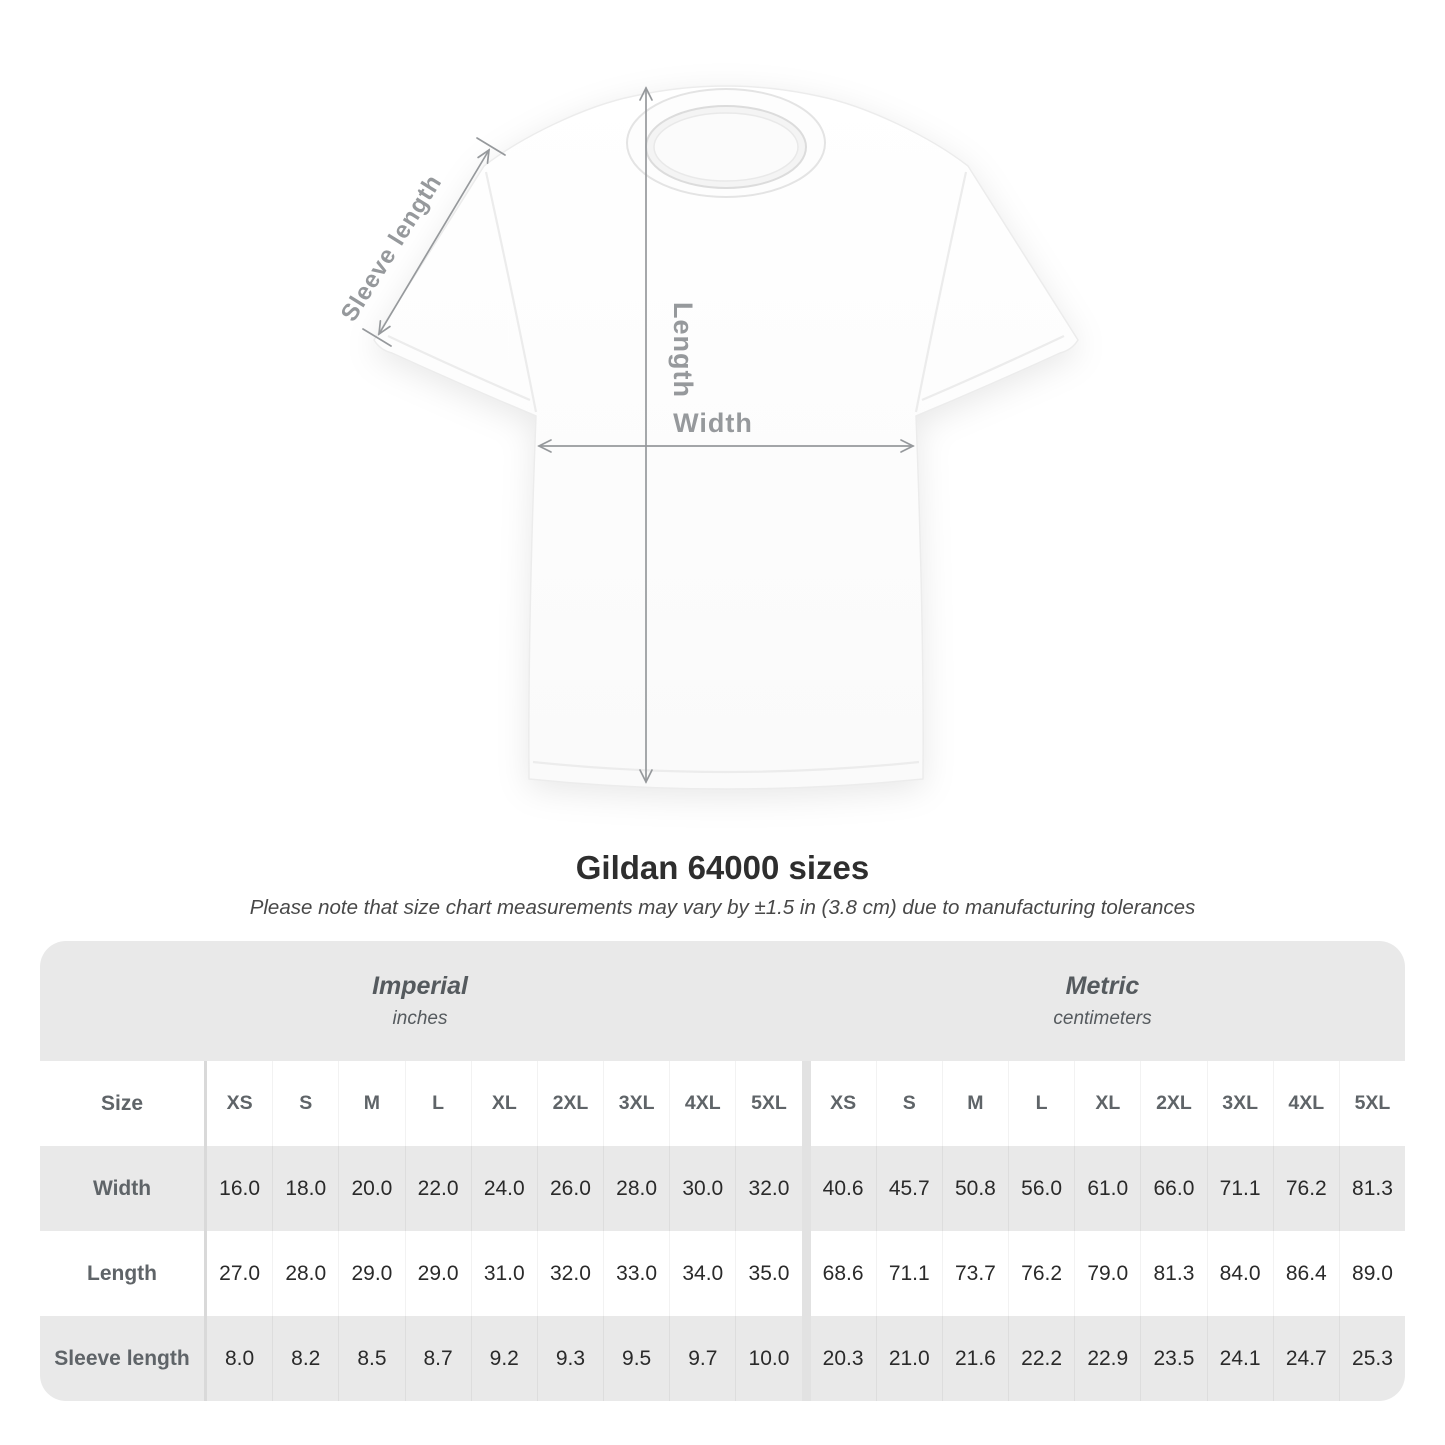 Image resolution: width=1445 pixels, height=1445 pixels. I want to click on value-cell: 24.0, so click(505, 1188).